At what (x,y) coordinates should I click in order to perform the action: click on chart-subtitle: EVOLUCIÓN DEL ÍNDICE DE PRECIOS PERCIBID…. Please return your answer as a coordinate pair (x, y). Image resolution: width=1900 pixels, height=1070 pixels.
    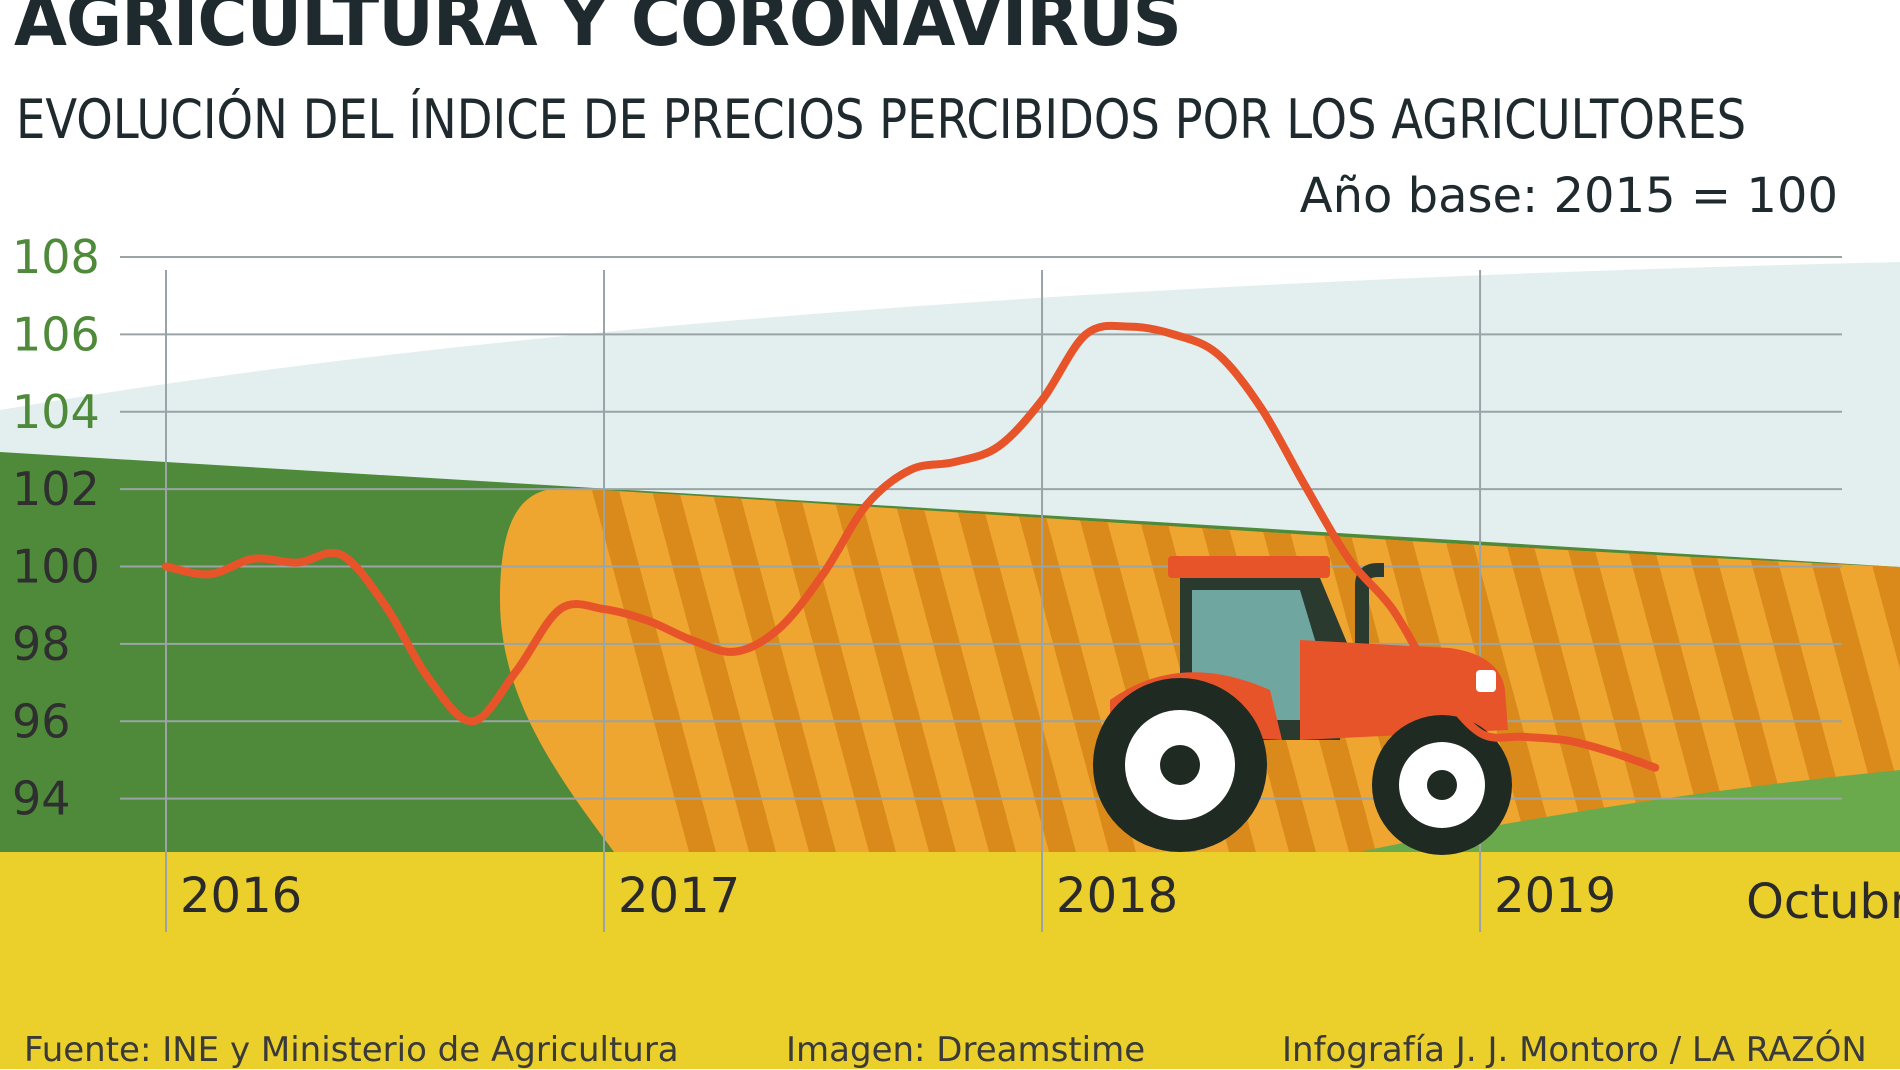
    Looking at the image, I should click on (881, 119).